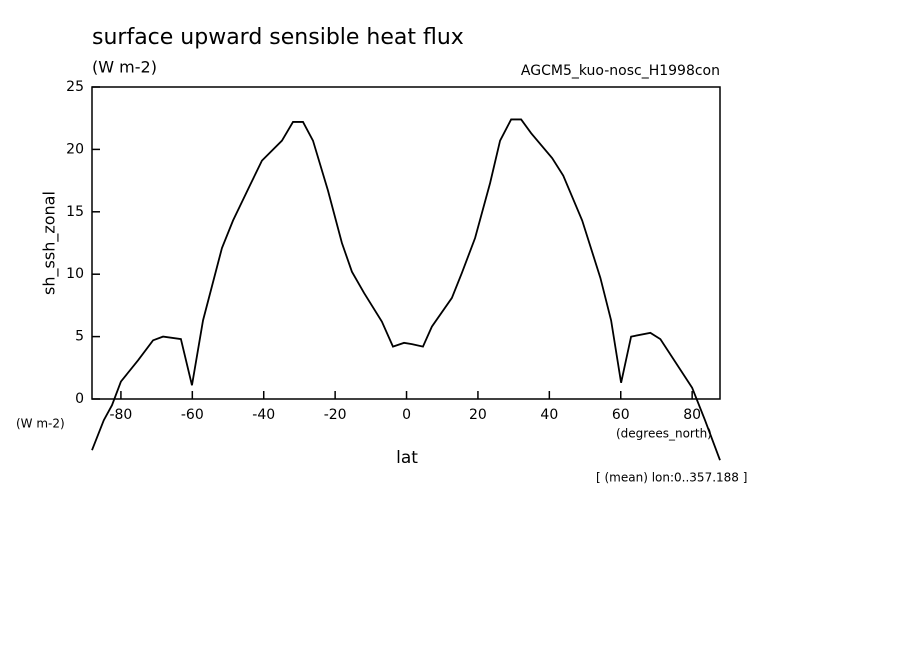 The height and width of the screenshot is (654, 904). Describe the element at coordinates (120, 415) in the screenshot. I see `x-tick-label: -80` at that location.